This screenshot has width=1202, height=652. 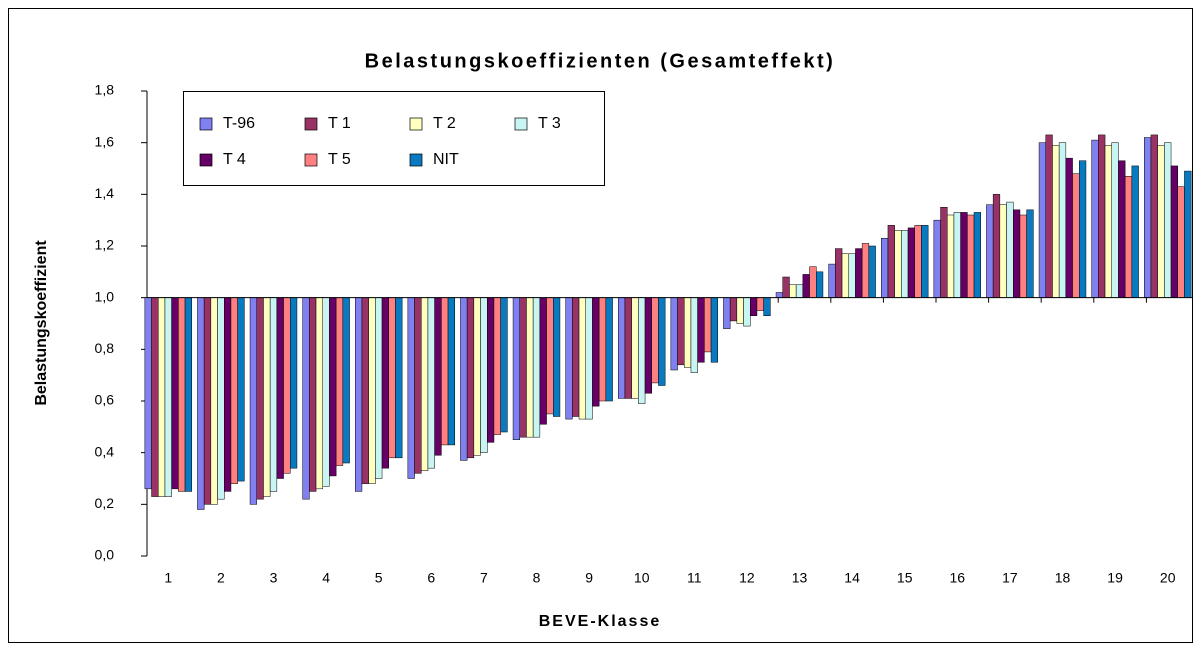 What do you see at coordinates (537, 578) in the screenshot?
I see `x-tick-label: 8` at bounding box center [537, 578].